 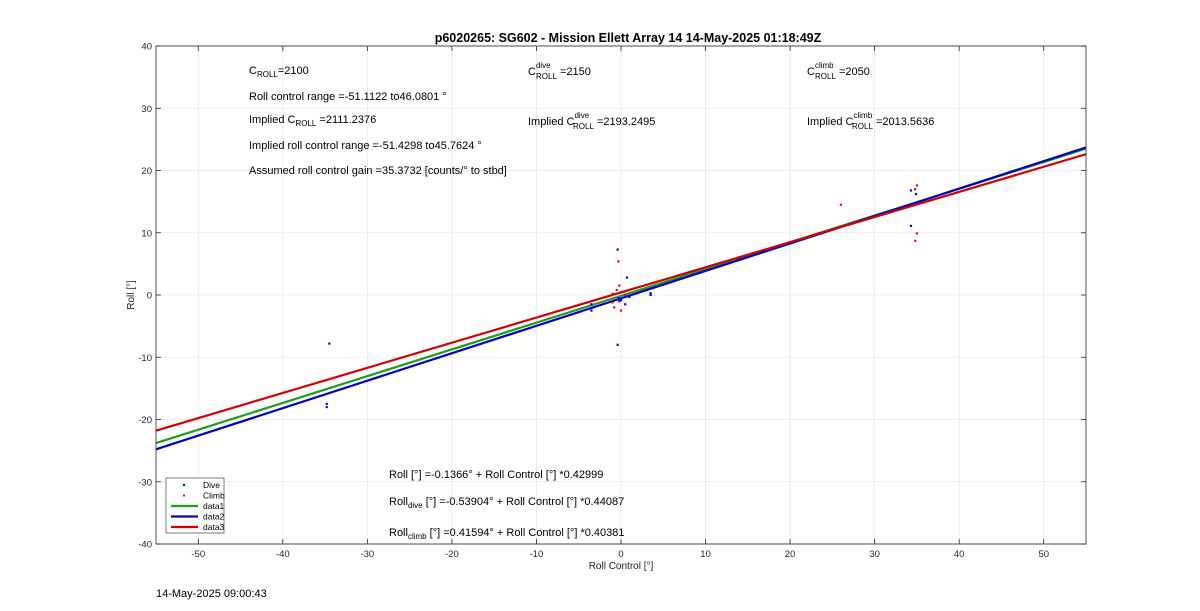 I want to click on y-tick-label: -30, so click(x=145, y=482).